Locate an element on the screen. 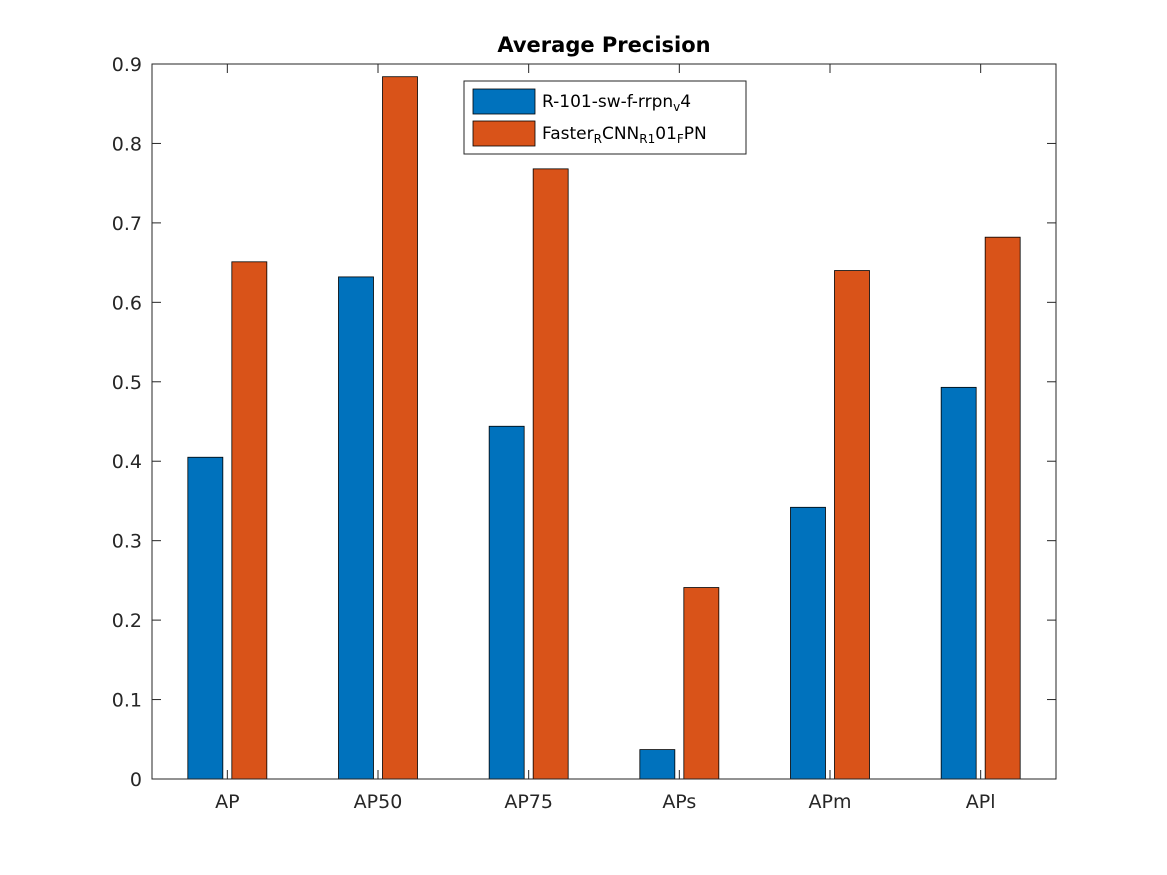 The height and width of the screenshot is (875, 1167). x-tick-label: APm is located at coordinates (830, 802).